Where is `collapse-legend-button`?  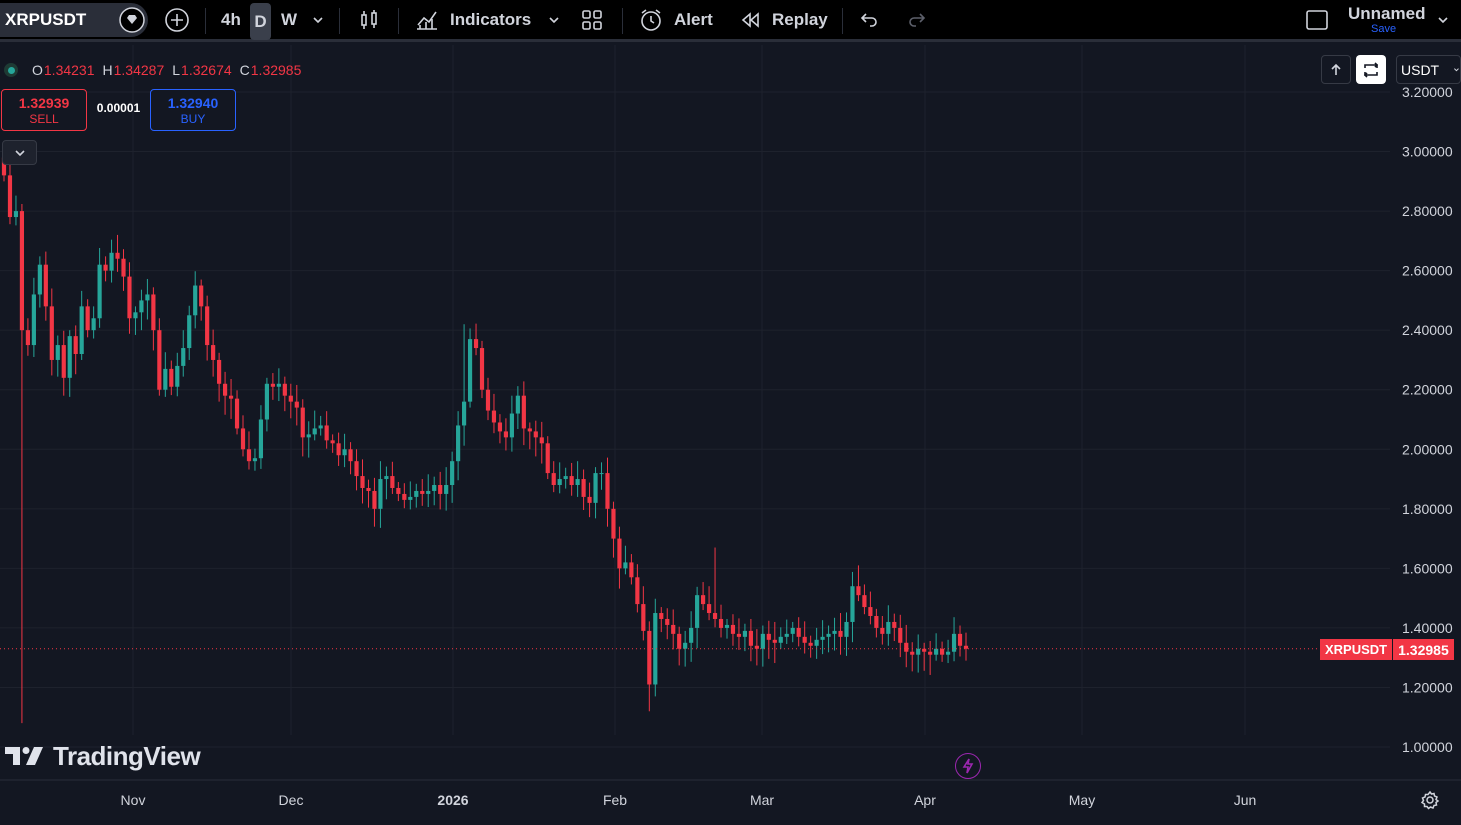 collapse-legend-button is located at coordinates (19, 152).